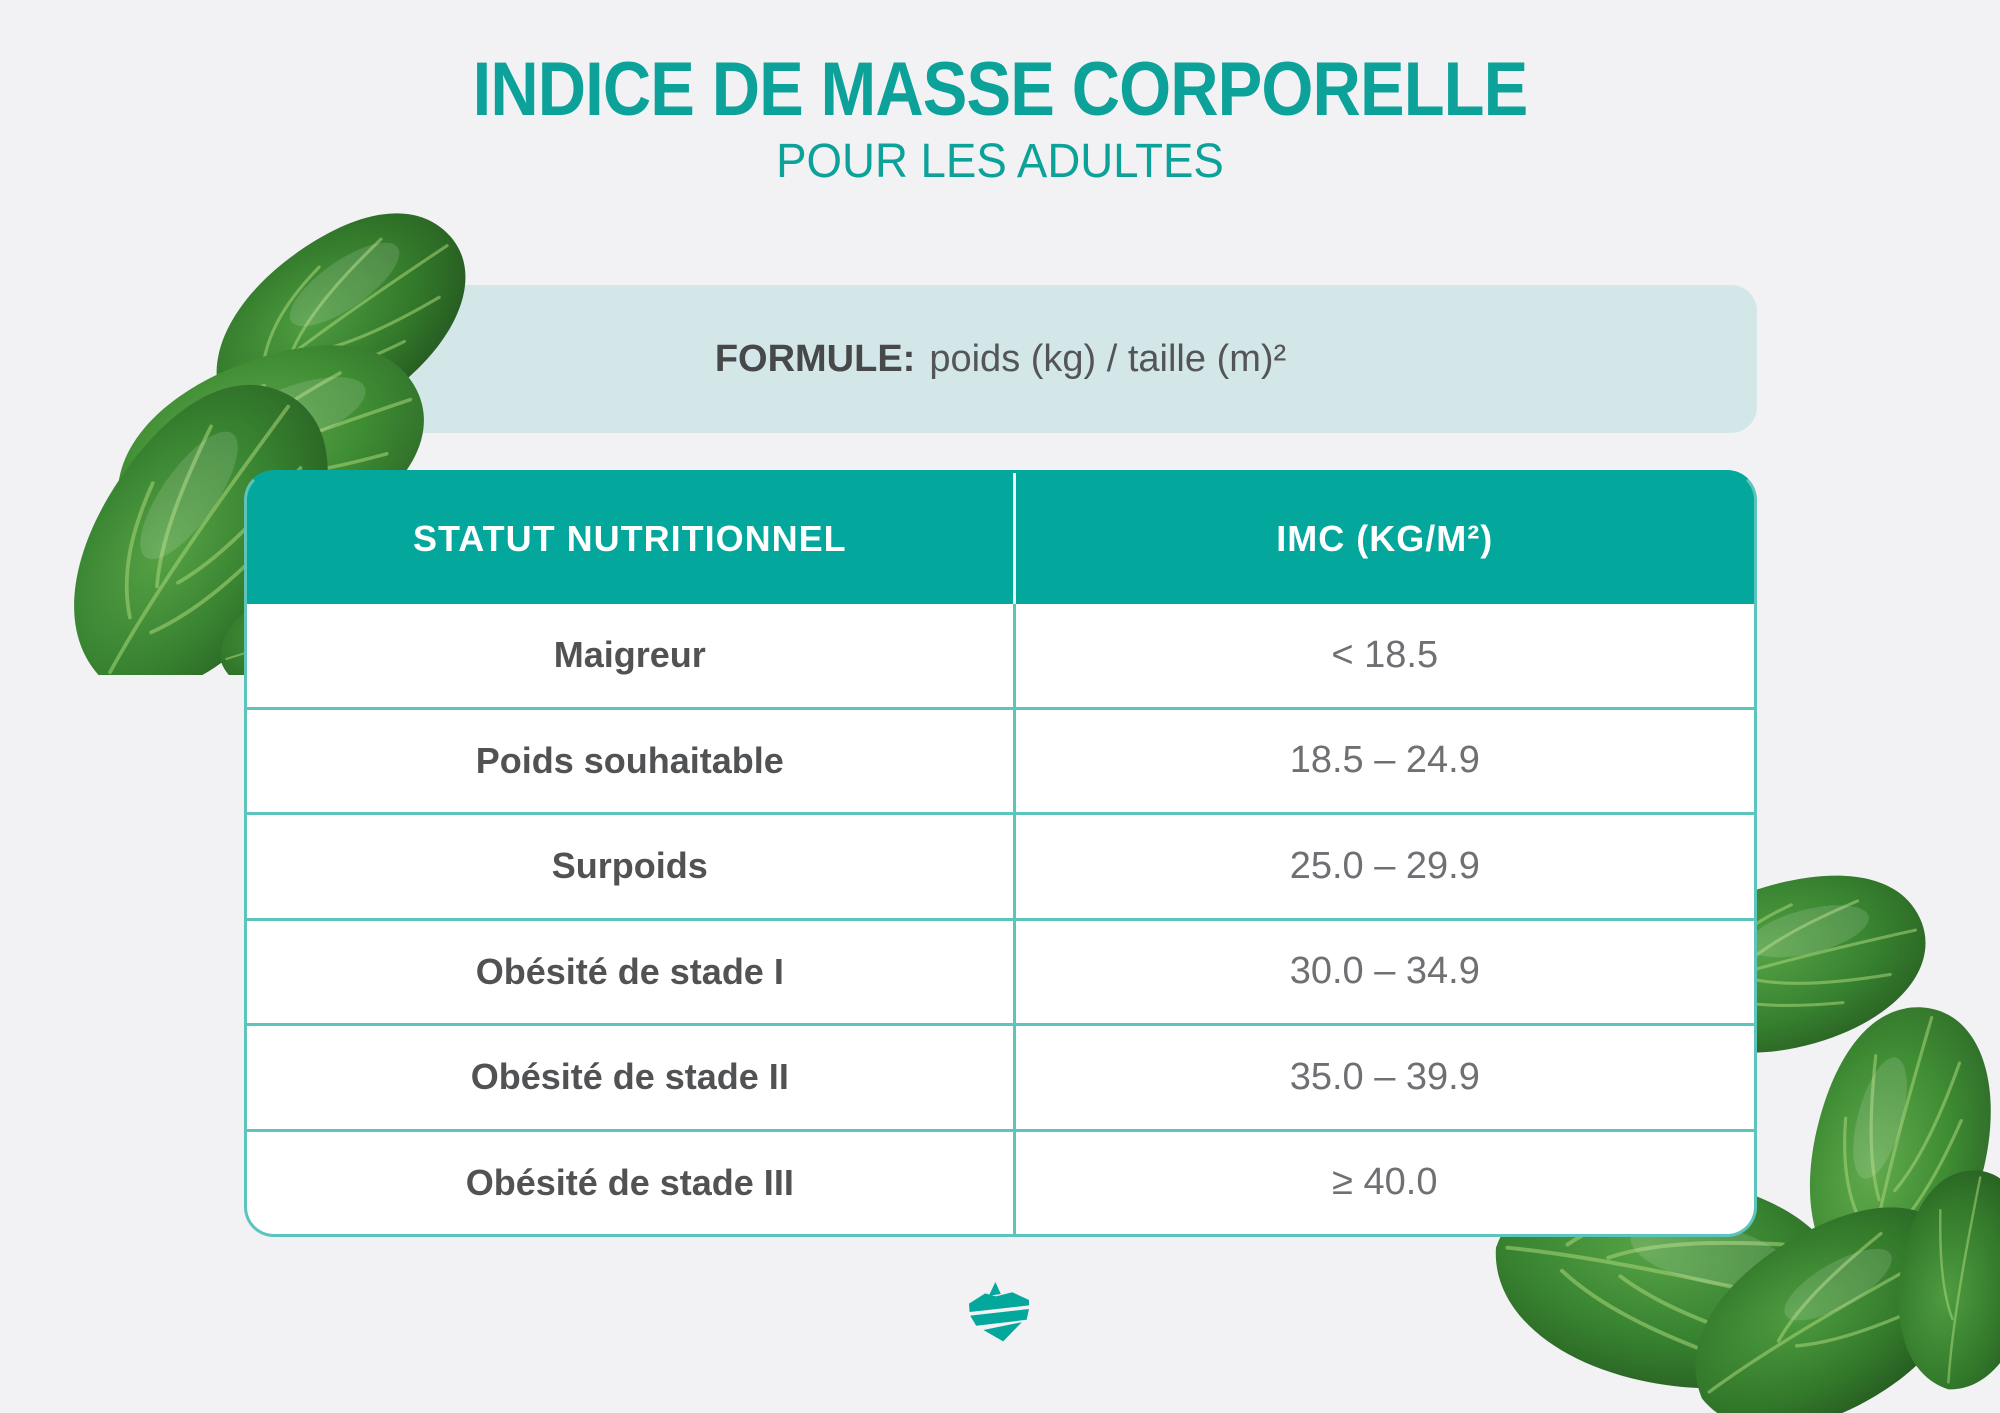  I want to click on status-cell: Obésité de stade II, so click(629, 1077).